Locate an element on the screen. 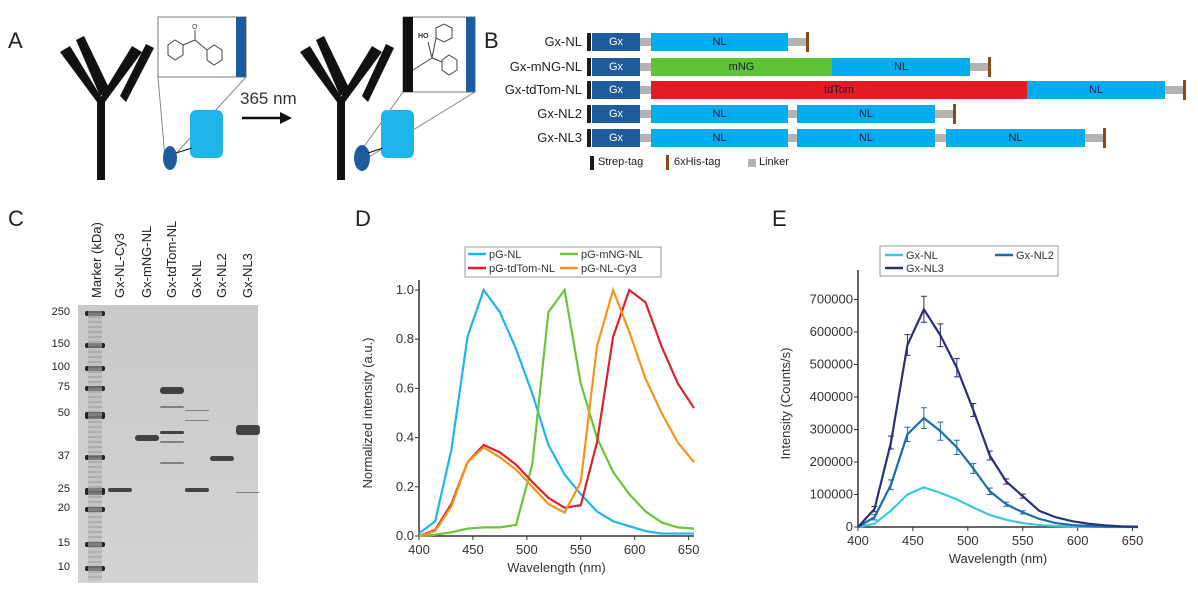 The height and width of the screenshot is (600, 1198). y-tick-label: 0.2 is located at coordinates (405, 486).